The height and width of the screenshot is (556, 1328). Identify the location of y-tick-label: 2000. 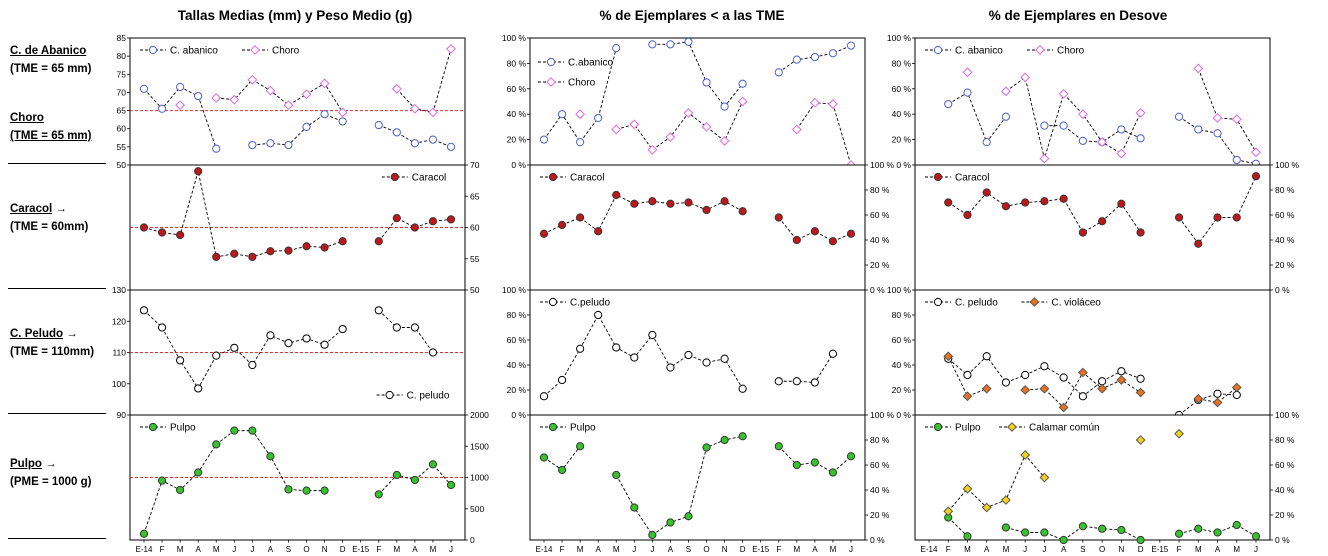
(479, 415).